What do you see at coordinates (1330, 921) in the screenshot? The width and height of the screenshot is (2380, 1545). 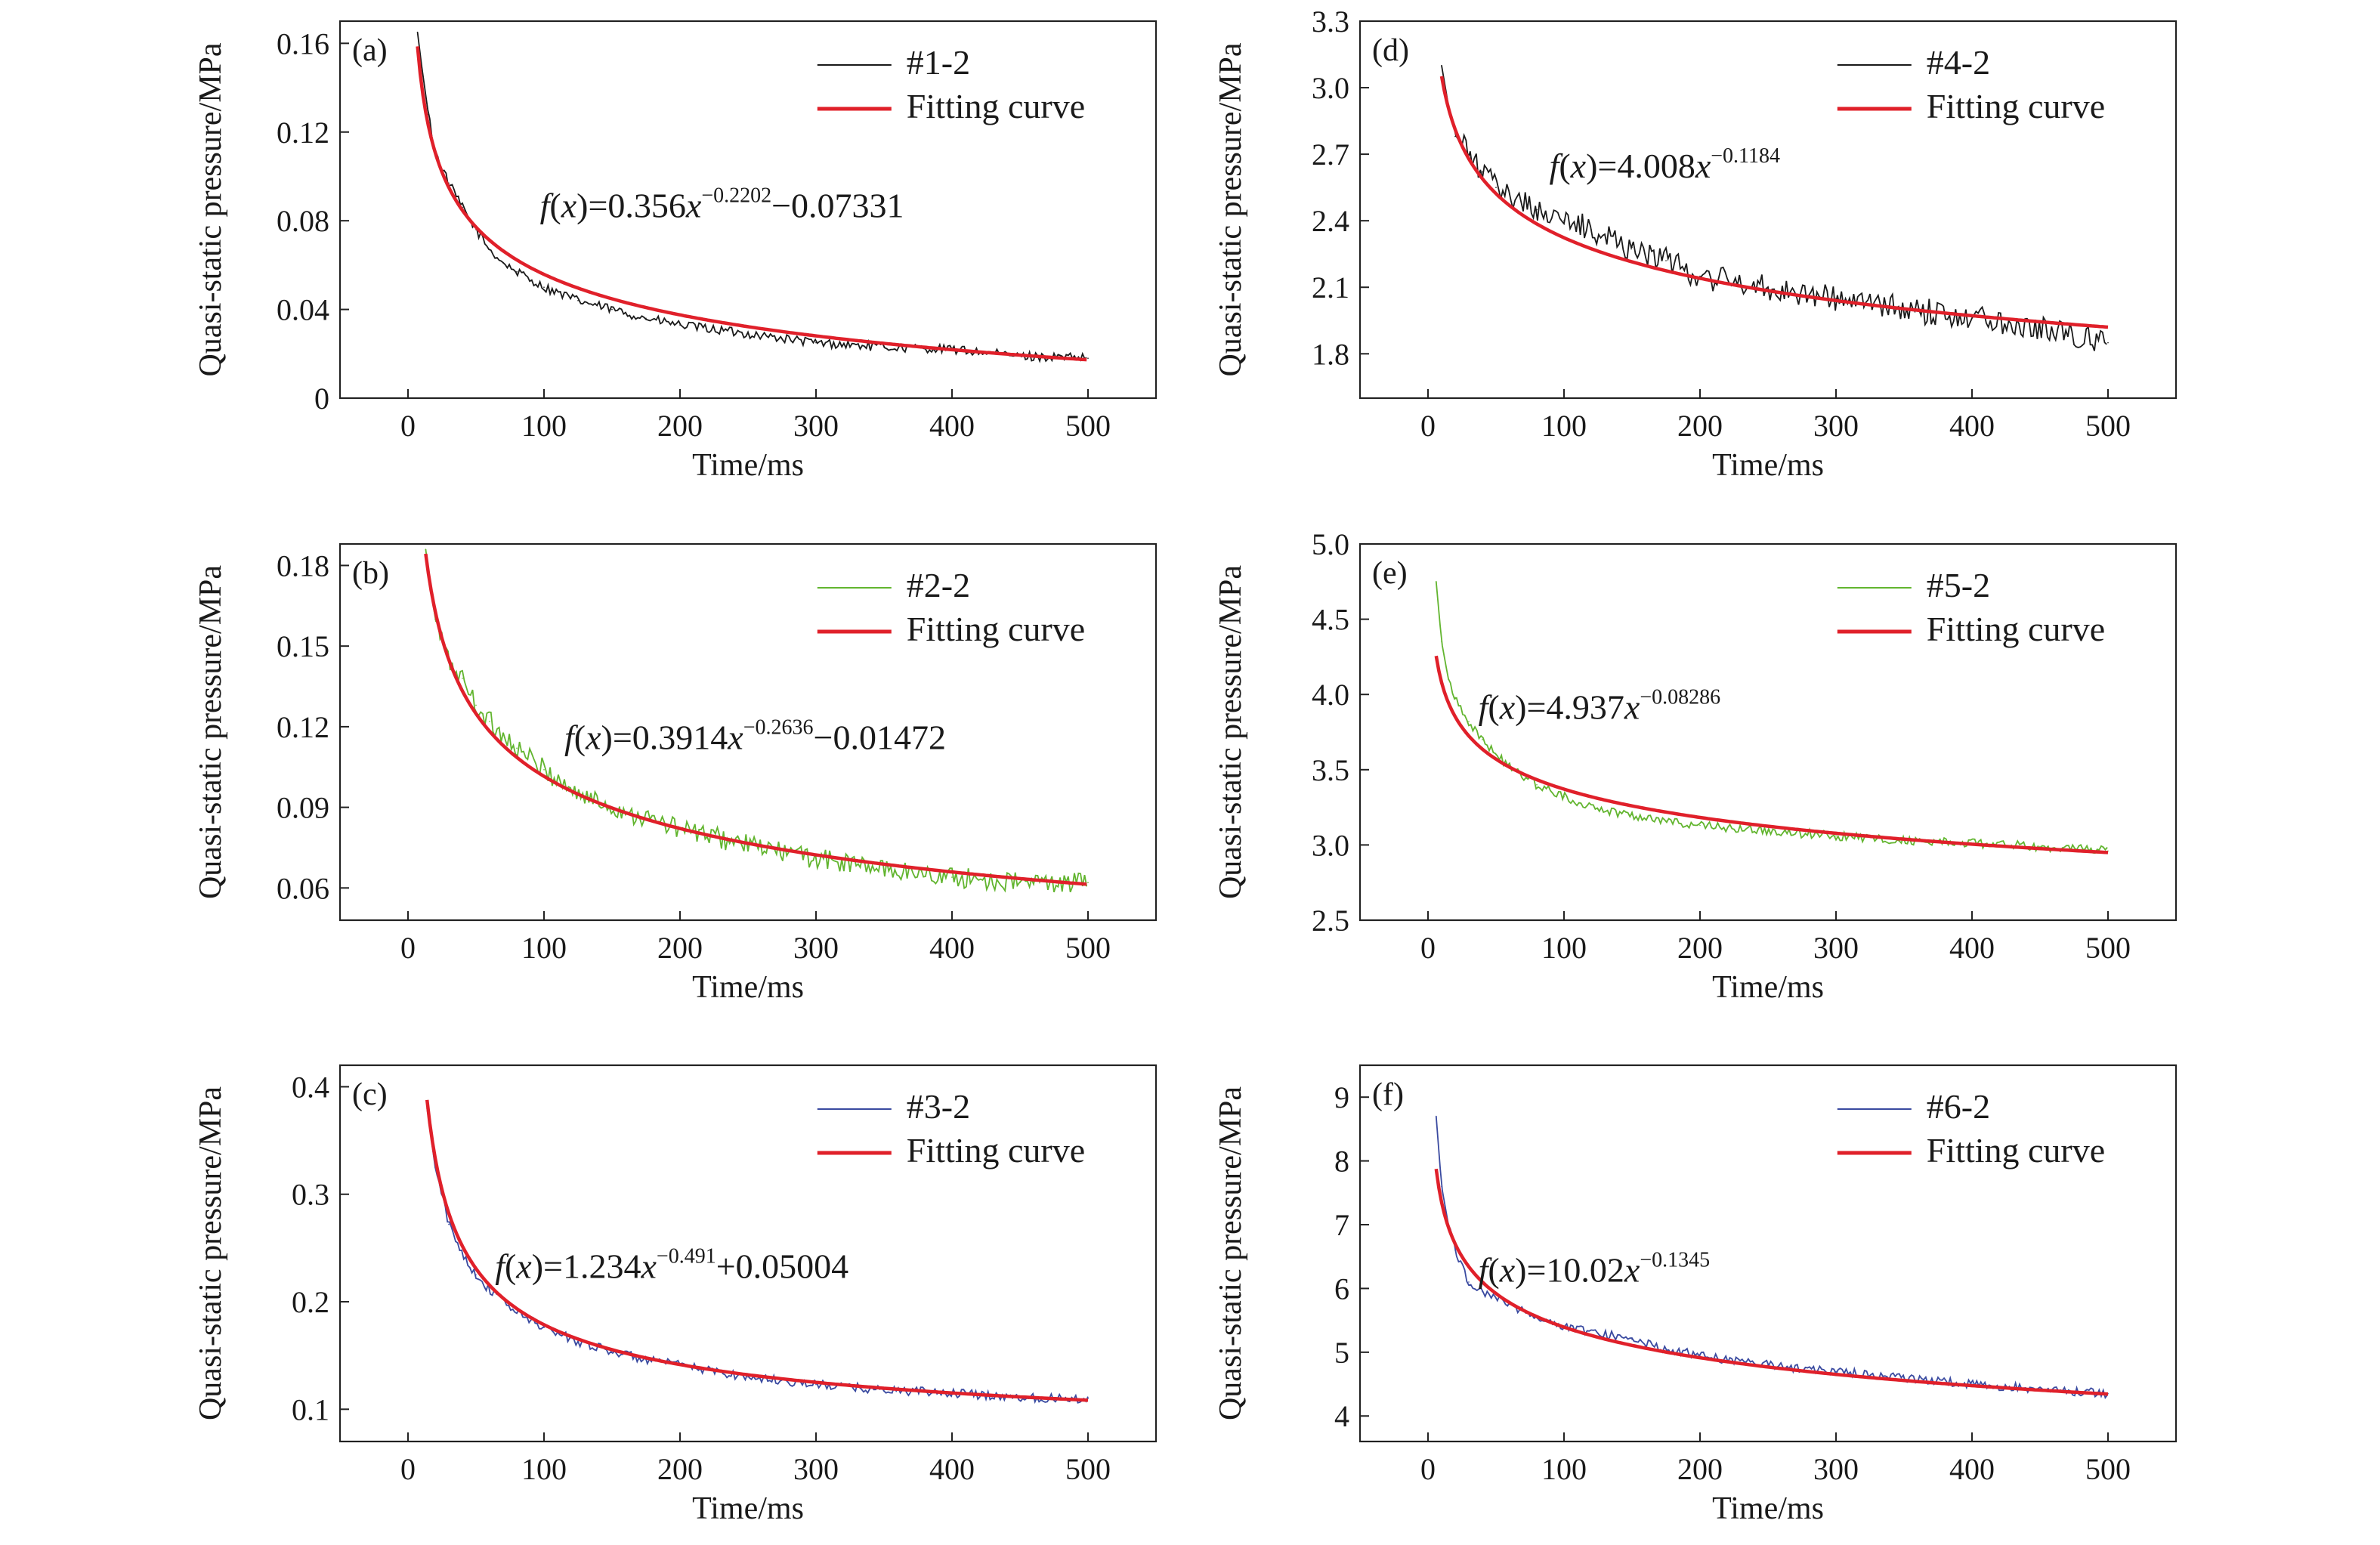 I see `y-tick-label: 2.5` at bounding box center [1330, 921].